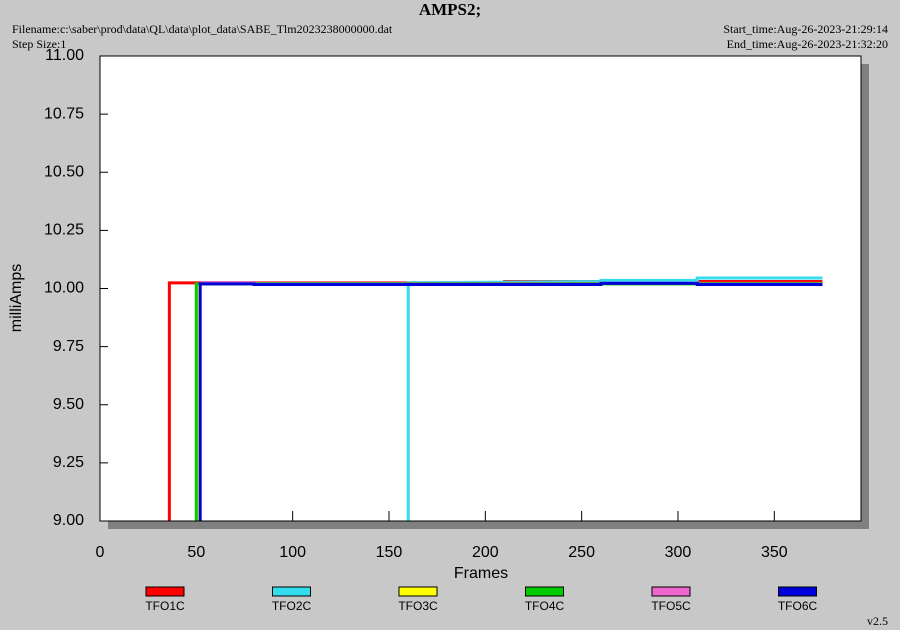 The height and width of the screenshot is (630, 900). Describe the element at coordinates (64, 113) in the screenshot. I see `y-tick-label: 10.75` at that location.